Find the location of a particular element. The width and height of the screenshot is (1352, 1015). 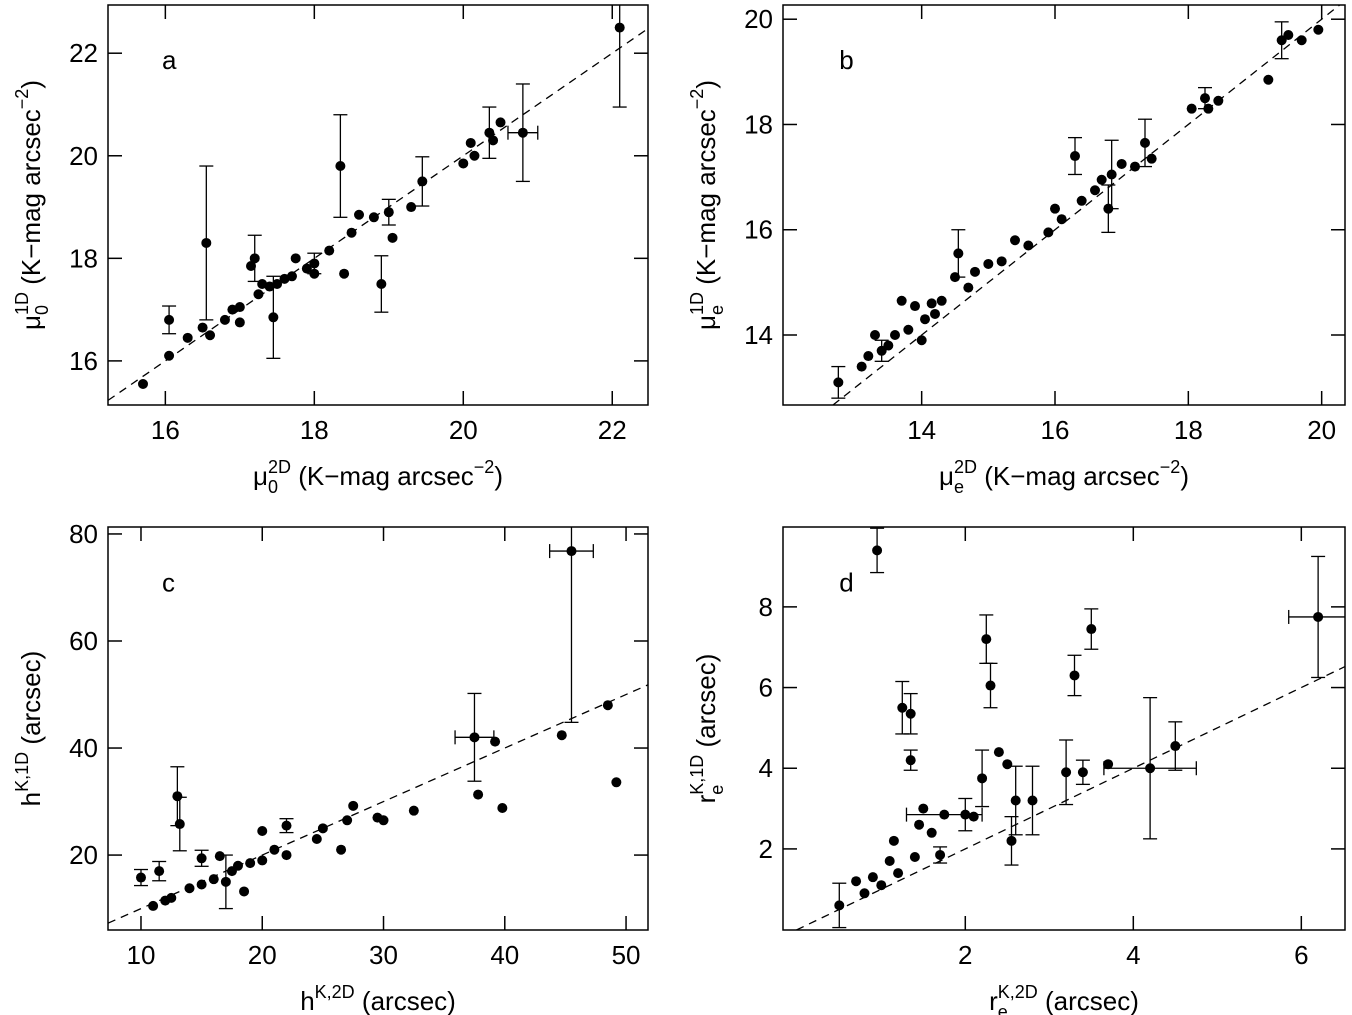

plot-area is located at coordinates (1086, 205).